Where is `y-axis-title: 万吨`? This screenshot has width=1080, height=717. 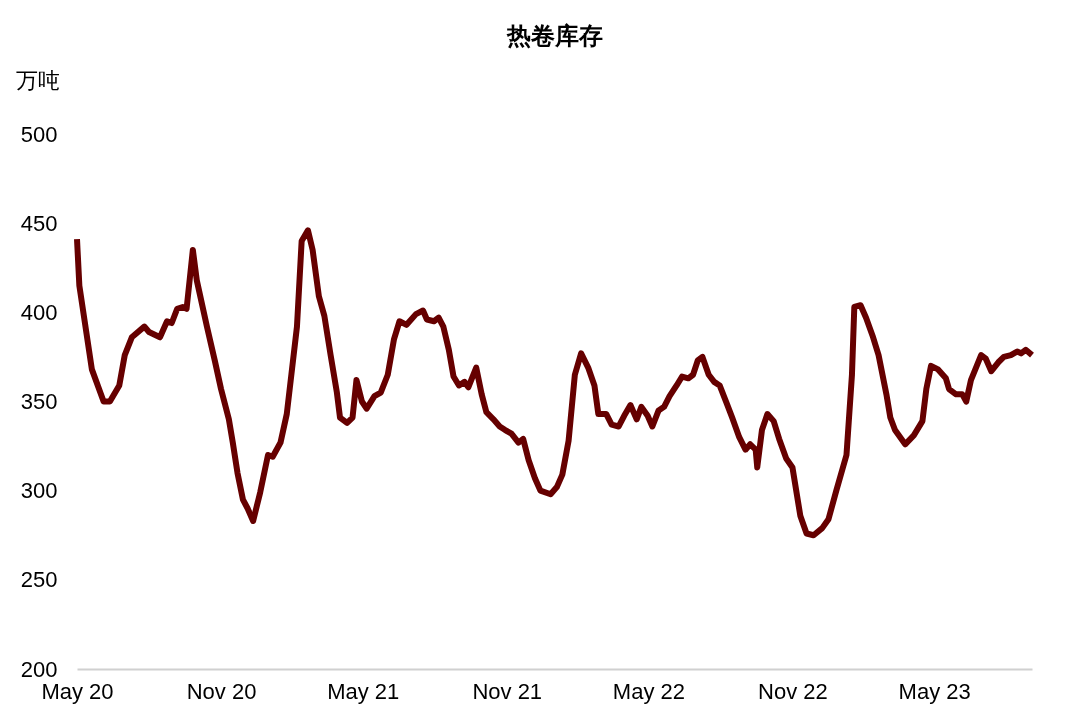
y-axis-title: 万吨 is located at coordinates (37, 80).